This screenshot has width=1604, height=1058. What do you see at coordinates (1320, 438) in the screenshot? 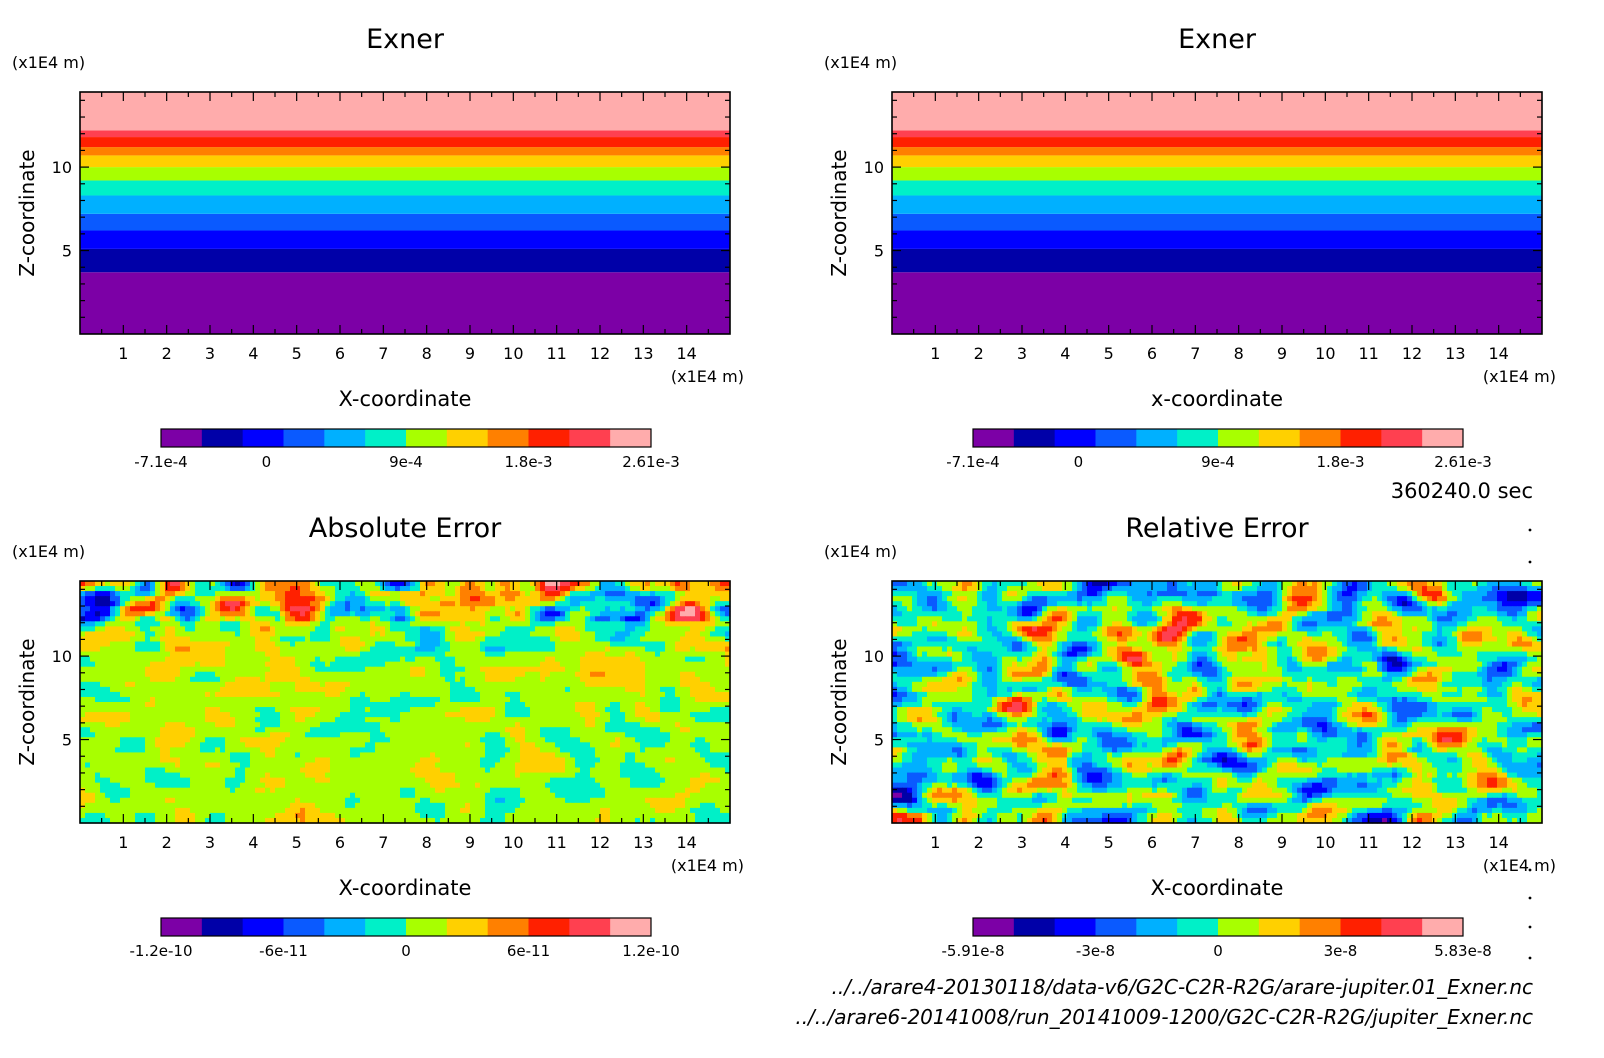
I see `colorbar-swatch` at bounding box center [1320, 438].